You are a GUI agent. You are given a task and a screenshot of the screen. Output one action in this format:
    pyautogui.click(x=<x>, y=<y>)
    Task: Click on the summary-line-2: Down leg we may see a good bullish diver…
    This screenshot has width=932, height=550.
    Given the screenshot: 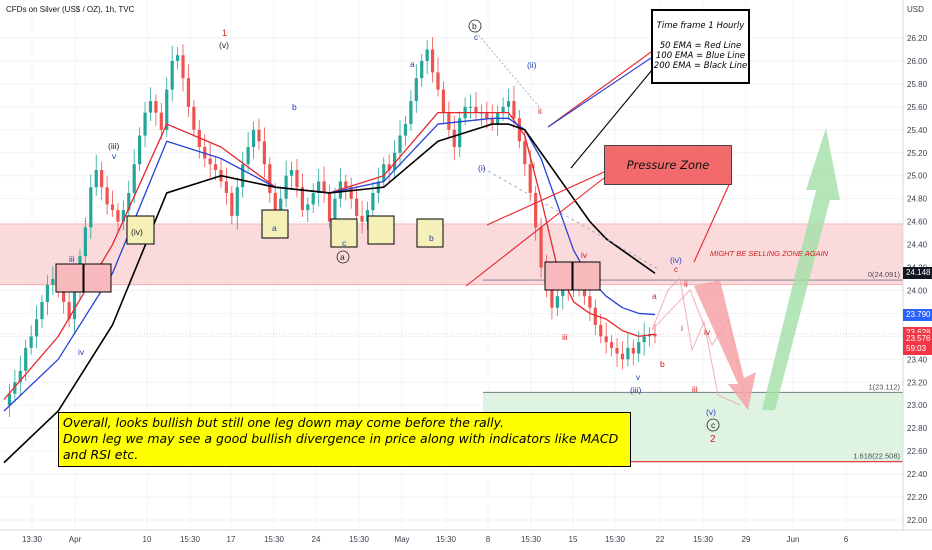 What is the action you would take?
    pyautogui.click(x=341, y=446)
    